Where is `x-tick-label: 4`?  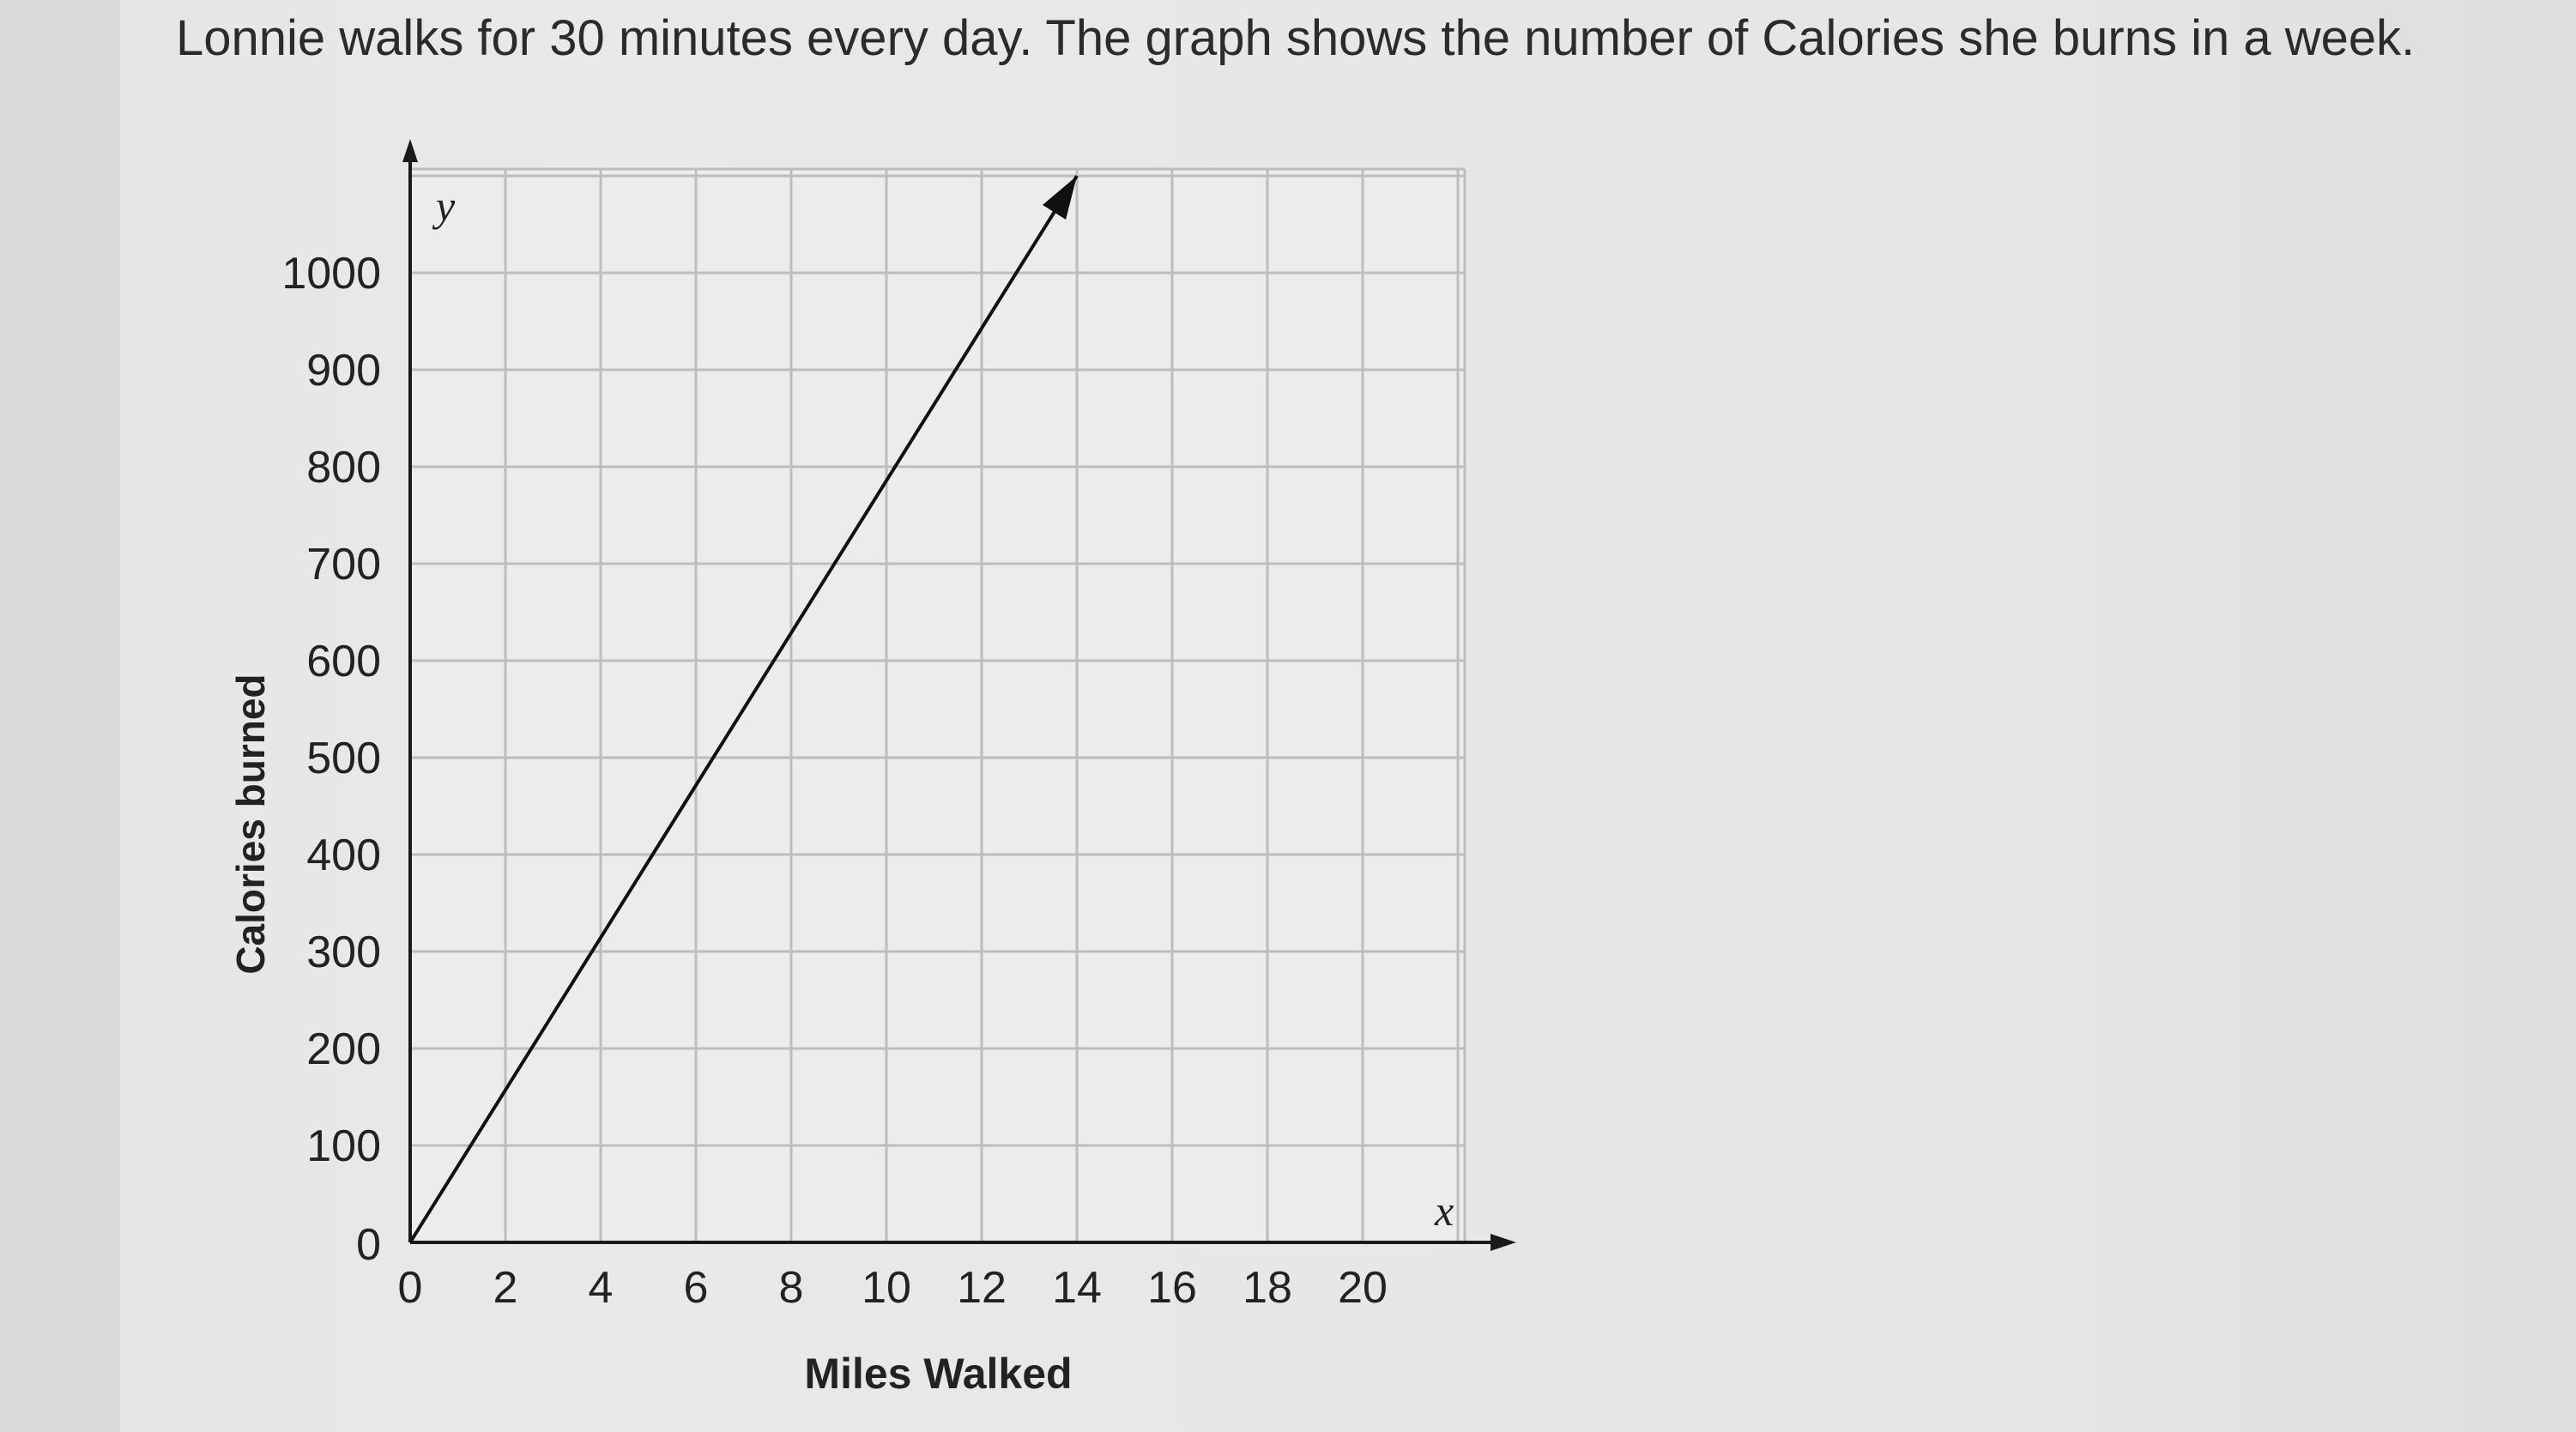
x-tick-label: 4 is located at coordinates (601, 1288).